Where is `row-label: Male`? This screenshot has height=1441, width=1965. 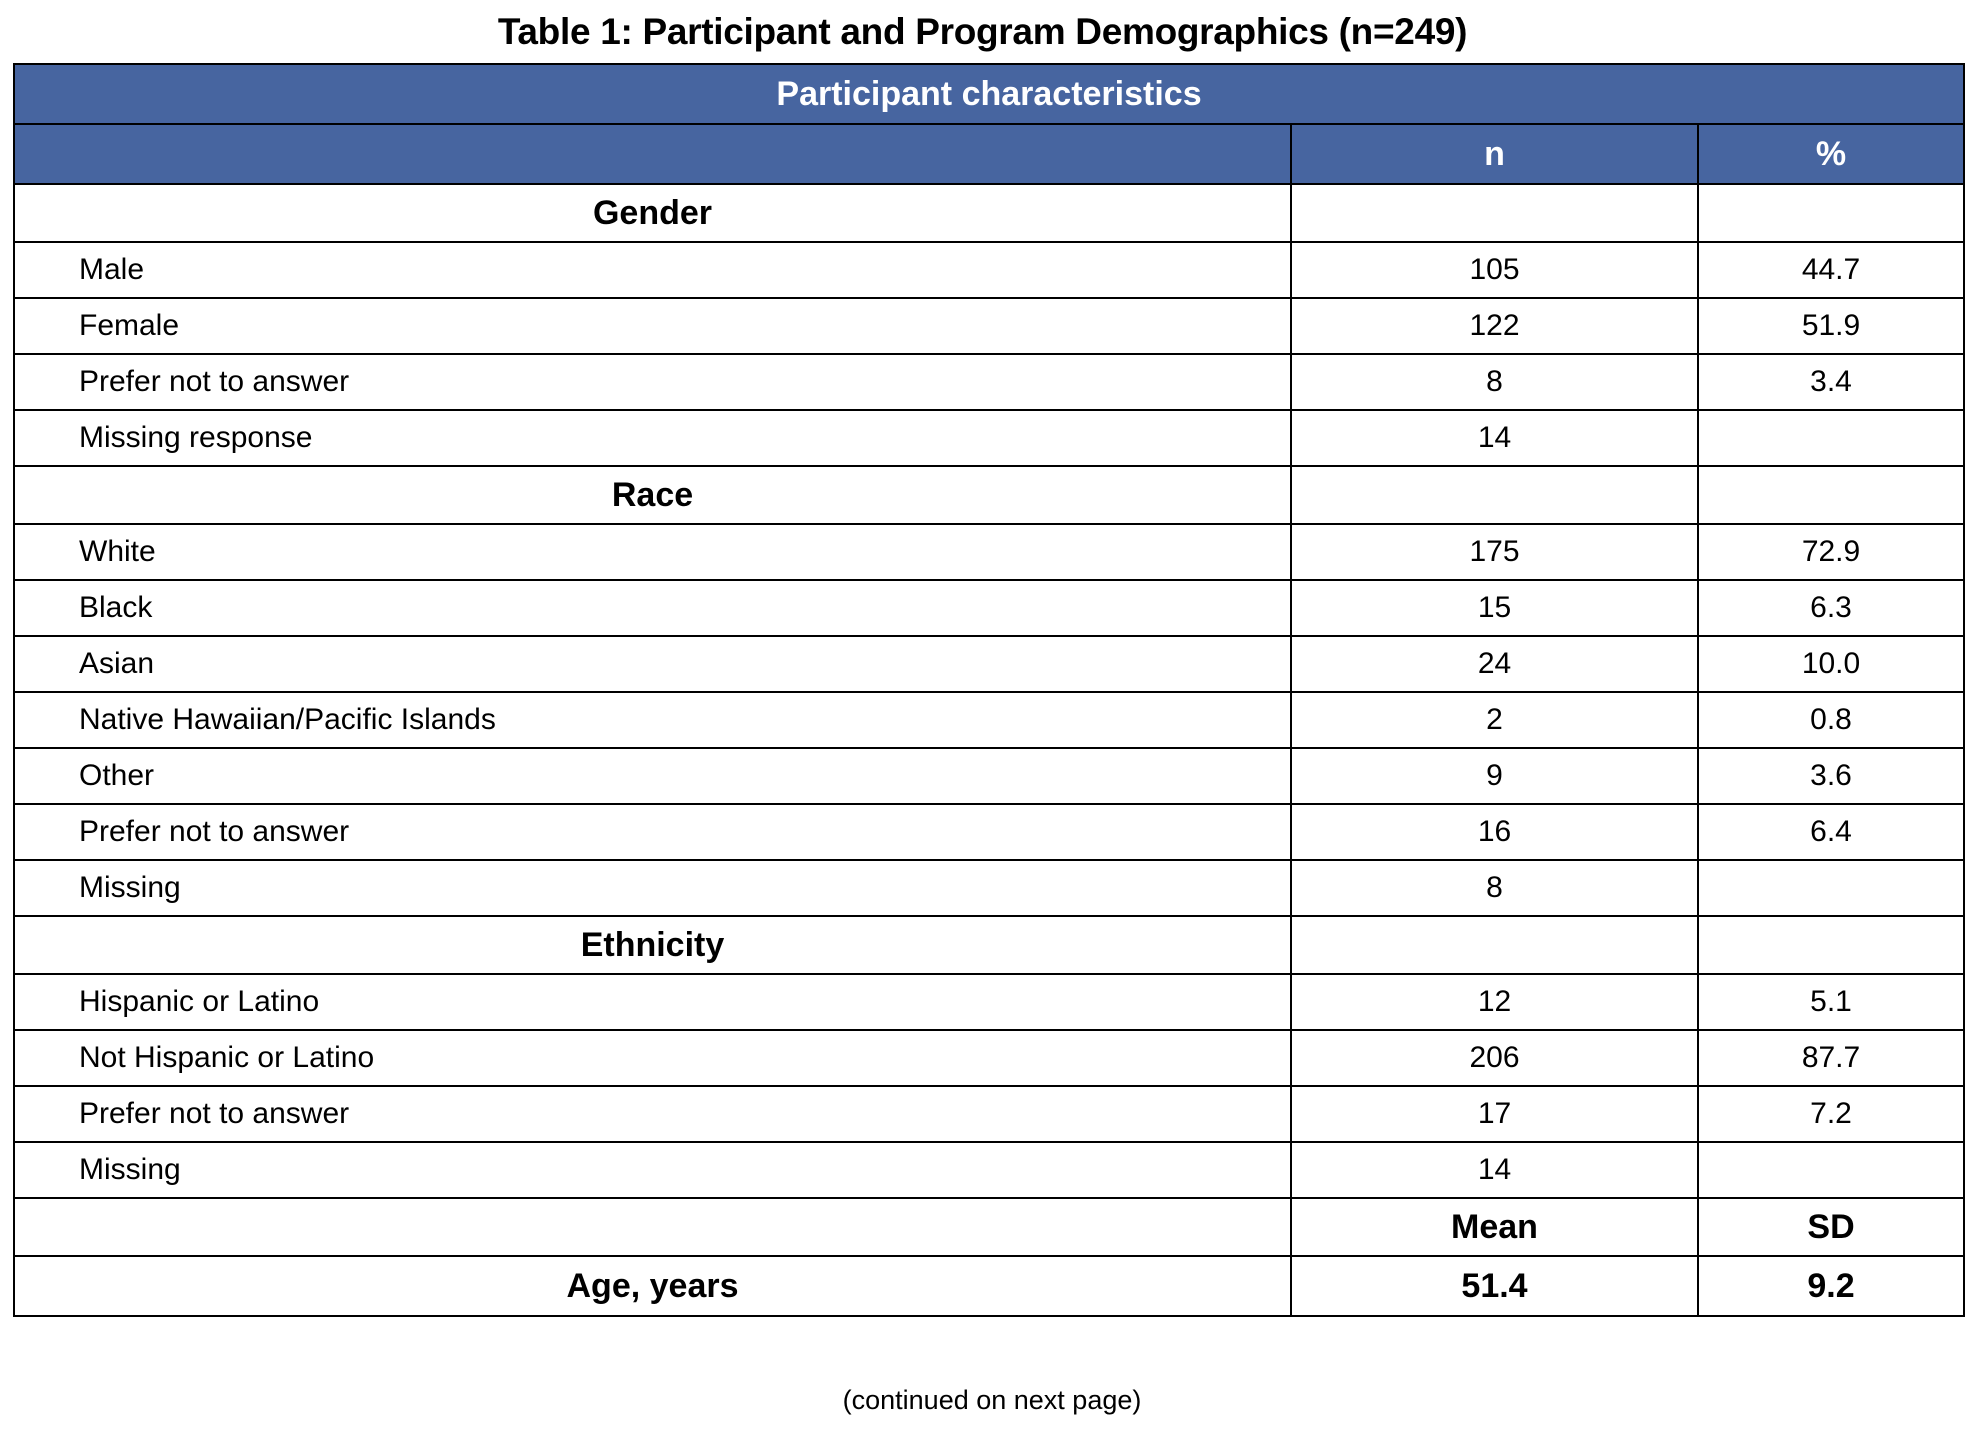 row-label: Male is located at coordinates (652, 270).